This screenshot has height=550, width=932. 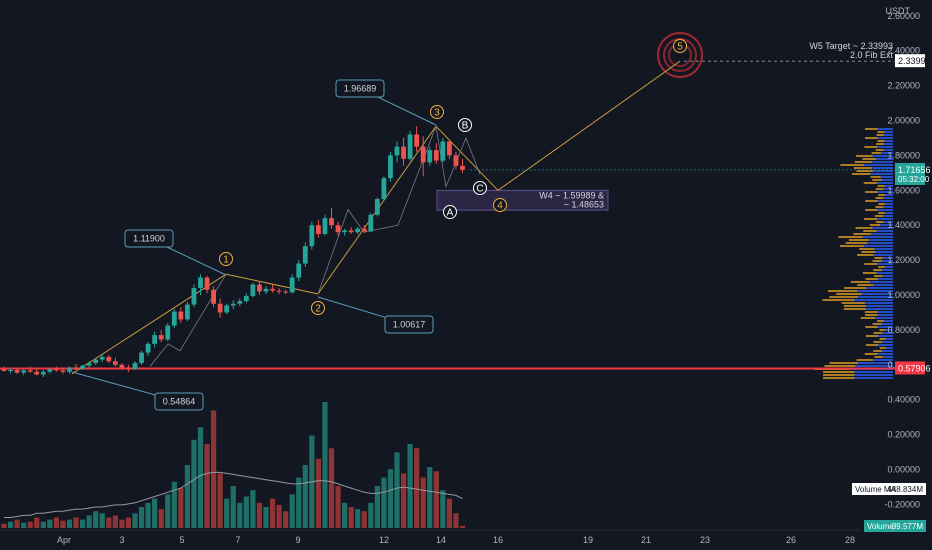 What do you see at coordinates (853, 253) in the screenshot?
I see `volume-profile` at bounding box center [853, 253].